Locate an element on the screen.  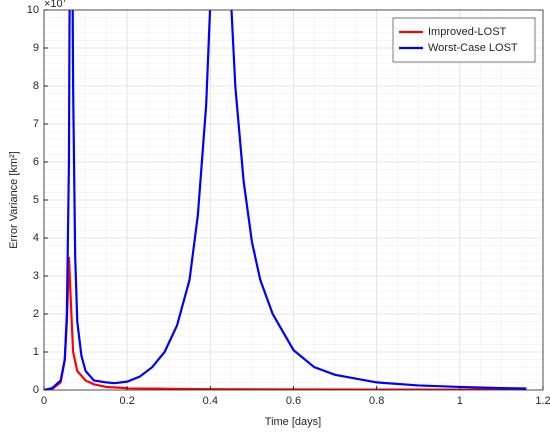
y-tick-label: 8 is located at coordinates (36, 86).